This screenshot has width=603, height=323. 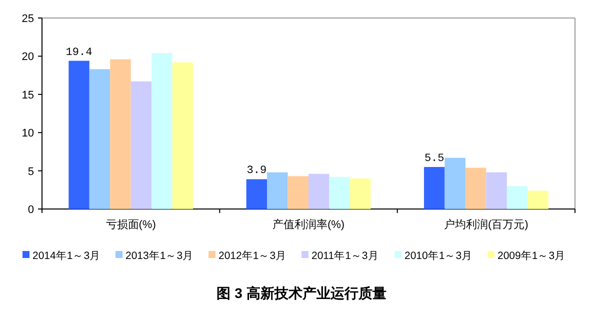 I want to click on legend-label: 2009年1～3月, so click(x=532, y=256).